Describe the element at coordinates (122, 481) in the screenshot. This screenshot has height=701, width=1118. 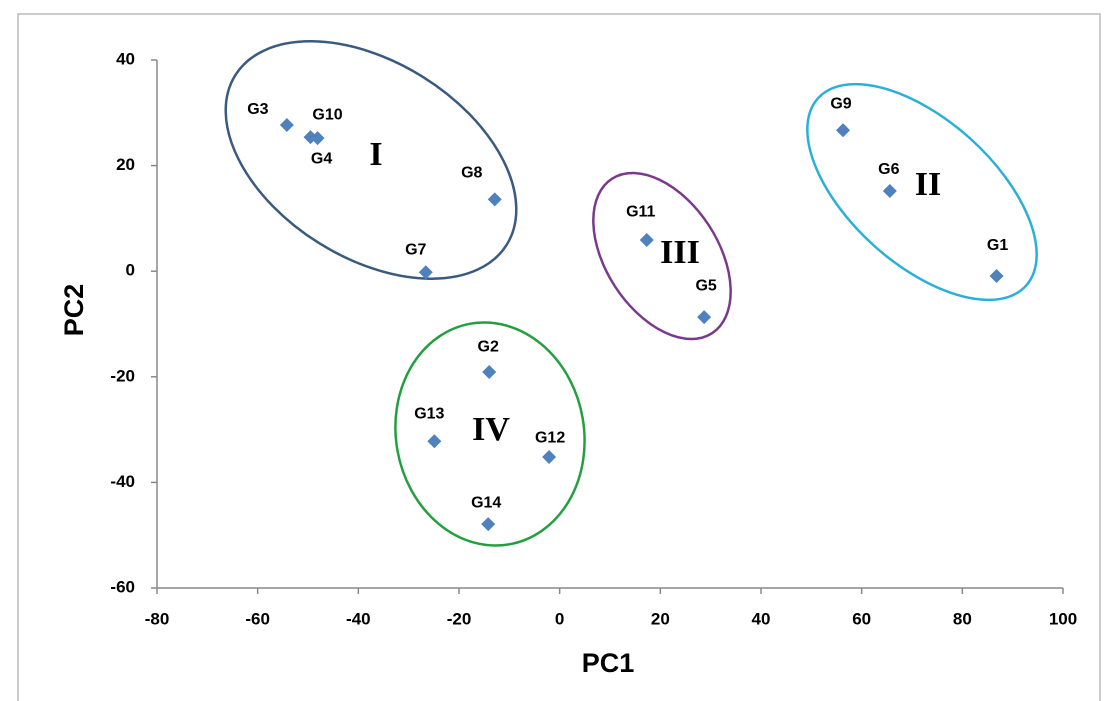
I see `y-tick-label: -40` at that location.